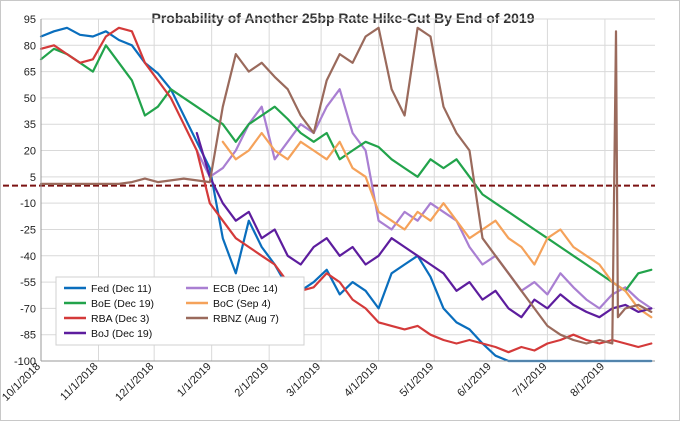 The image size is (680, 425). I want to click on y-tick-label: -55, so click(28, 283).